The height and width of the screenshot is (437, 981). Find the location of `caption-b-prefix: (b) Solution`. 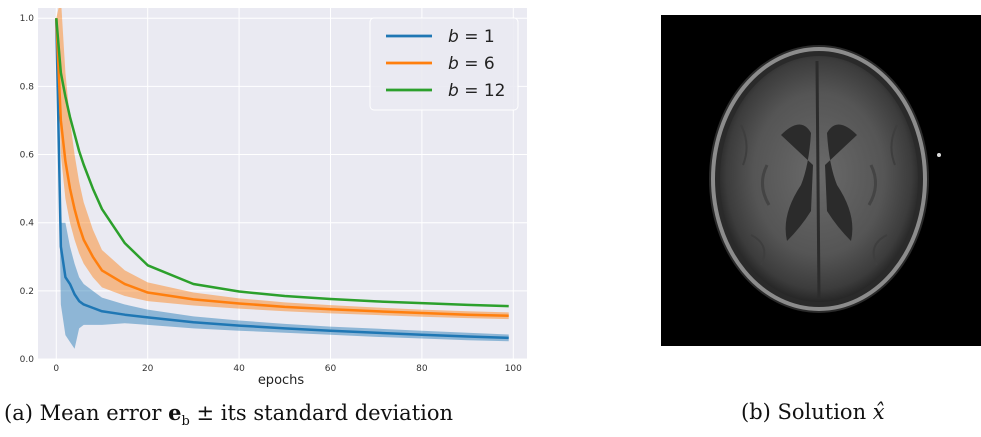

caption-b-prefix: (b) Solution is located at coordinates (807, 412).